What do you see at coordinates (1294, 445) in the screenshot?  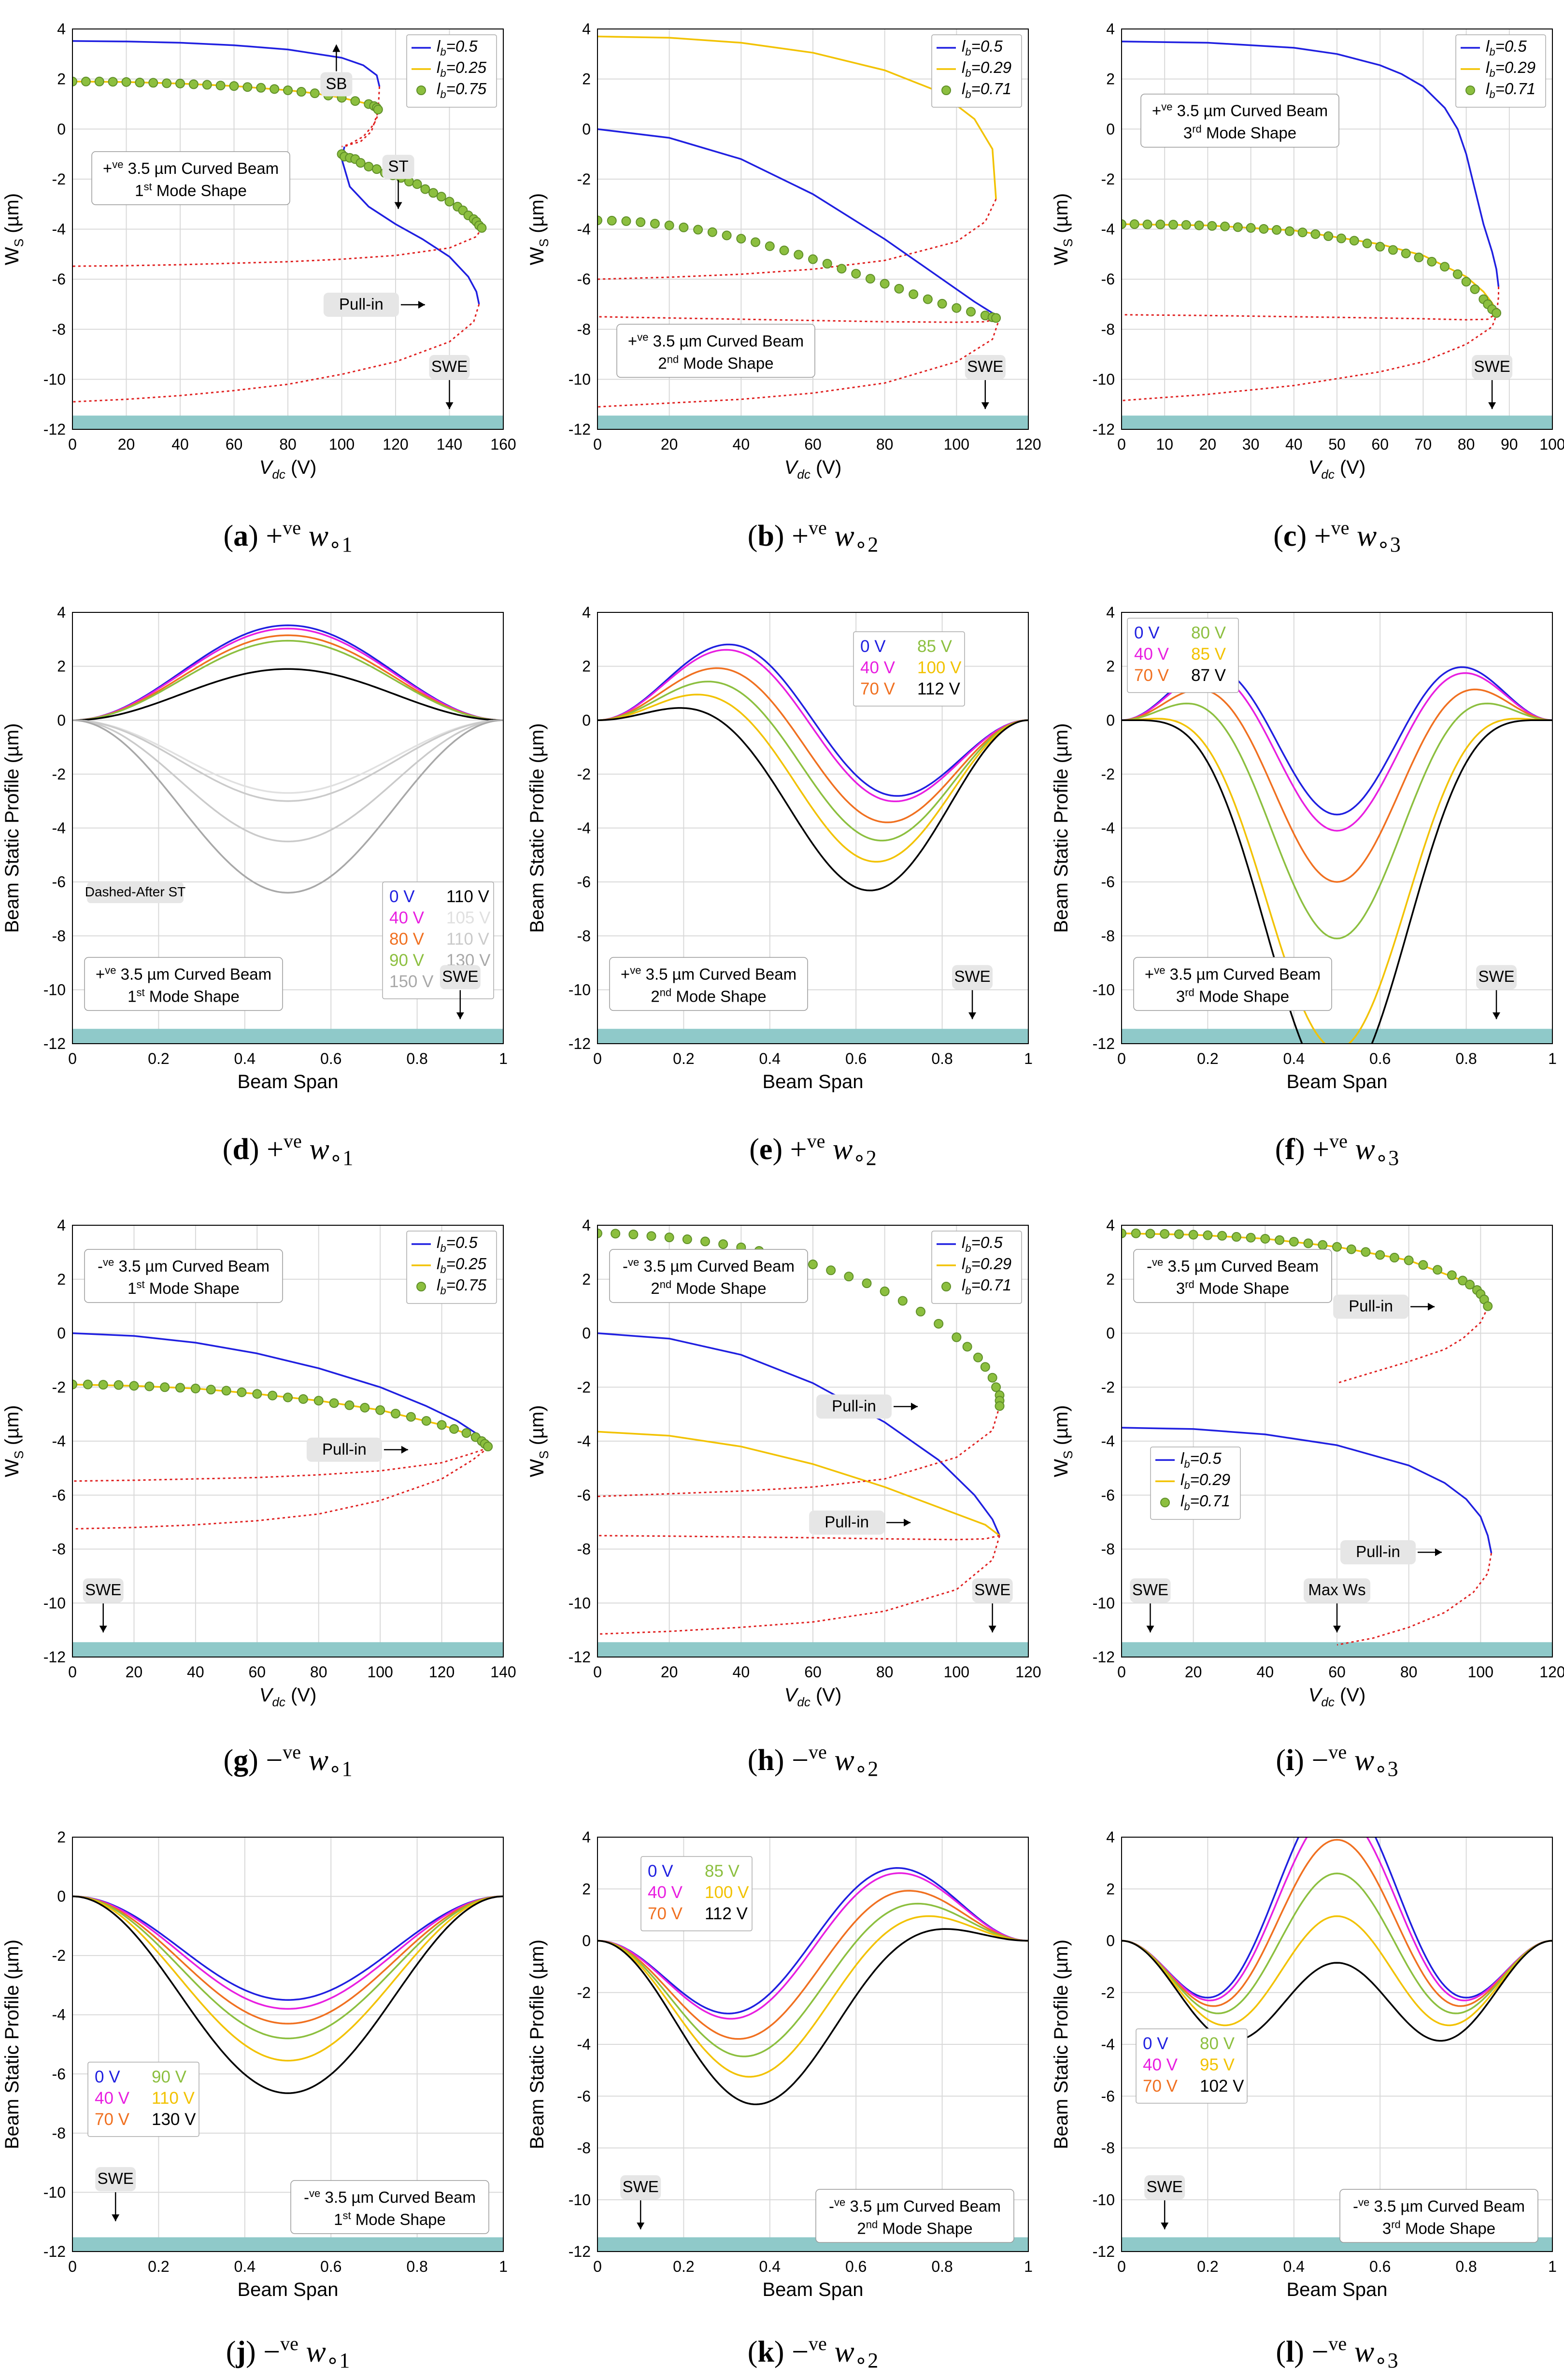 I see `x-tick-label: 40` at bounding box center [1294, 445].